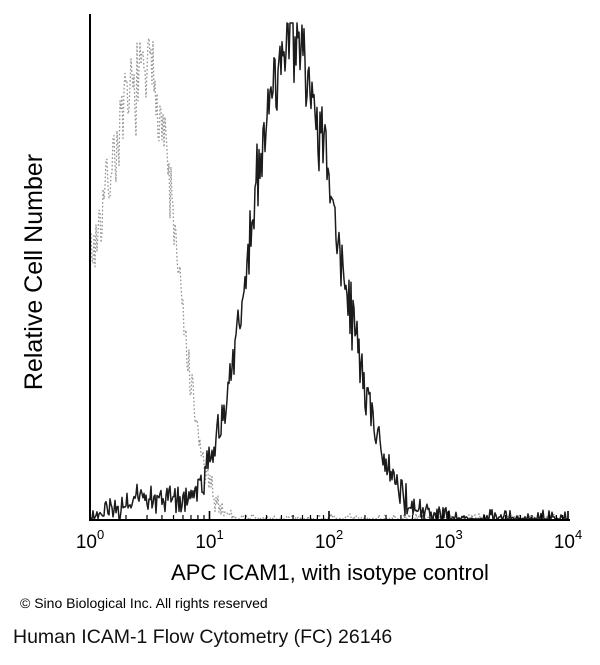 This screenshot has width=600, height=665. I want to click on x-tick-label: 10³, so click(448, 540).